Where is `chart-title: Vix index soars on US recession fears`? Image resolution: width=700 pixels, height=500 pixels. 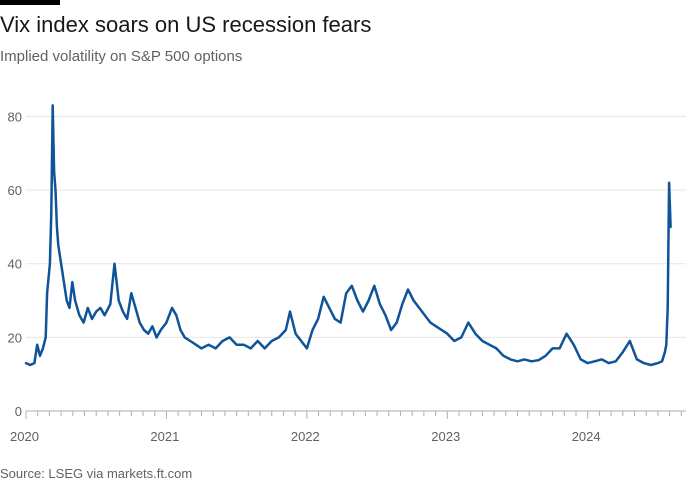
chart-title: Vix index soars on US recession fears is located at coordinates (186, 24).